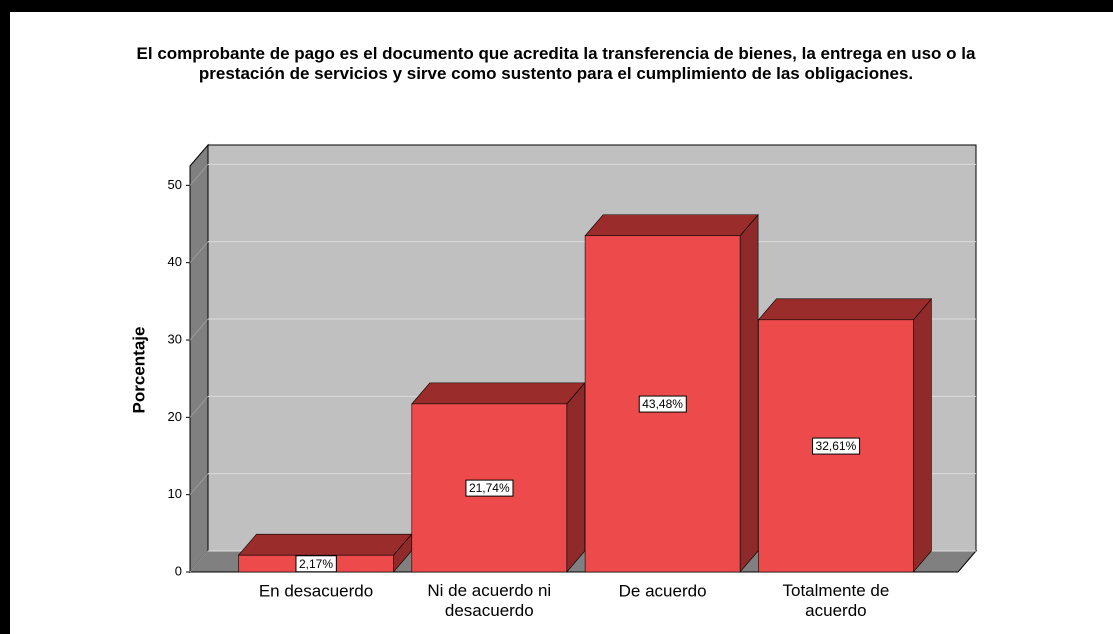 The width and height of the screenshot is (1113, 634). I want to click on value-label: 32,61%, so click(836, 446).